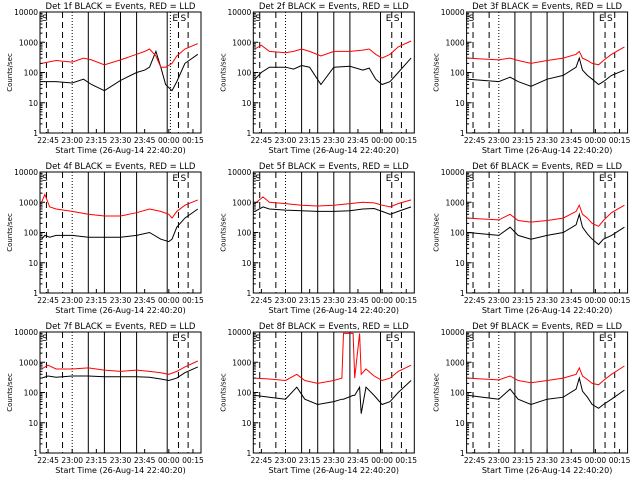  What do you see at coordinates (334, 7) in the screenshot?
I see `panel-title: Det 2f BLACK = Events, RED = LLD` at bounding box center [334, 7].